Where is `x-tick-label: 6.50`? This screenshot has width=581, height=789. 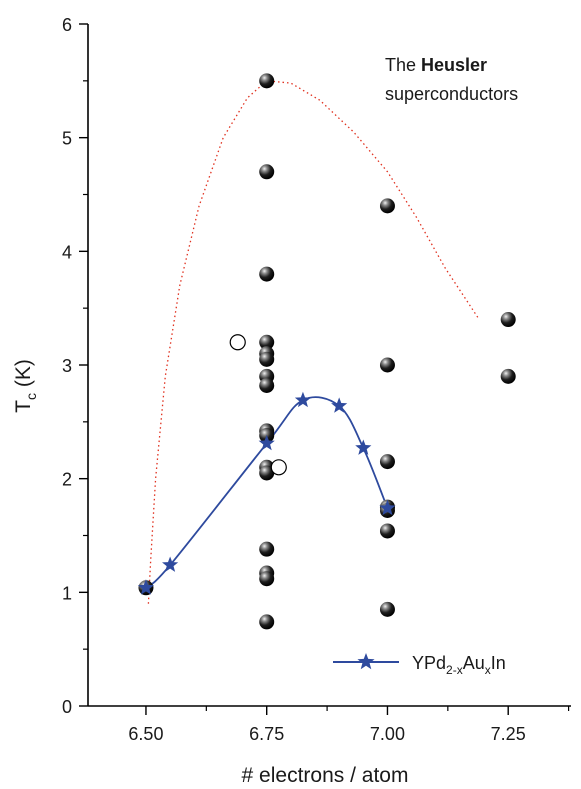
x-tick-label: 6.50 is located at coordinates (145, 734).